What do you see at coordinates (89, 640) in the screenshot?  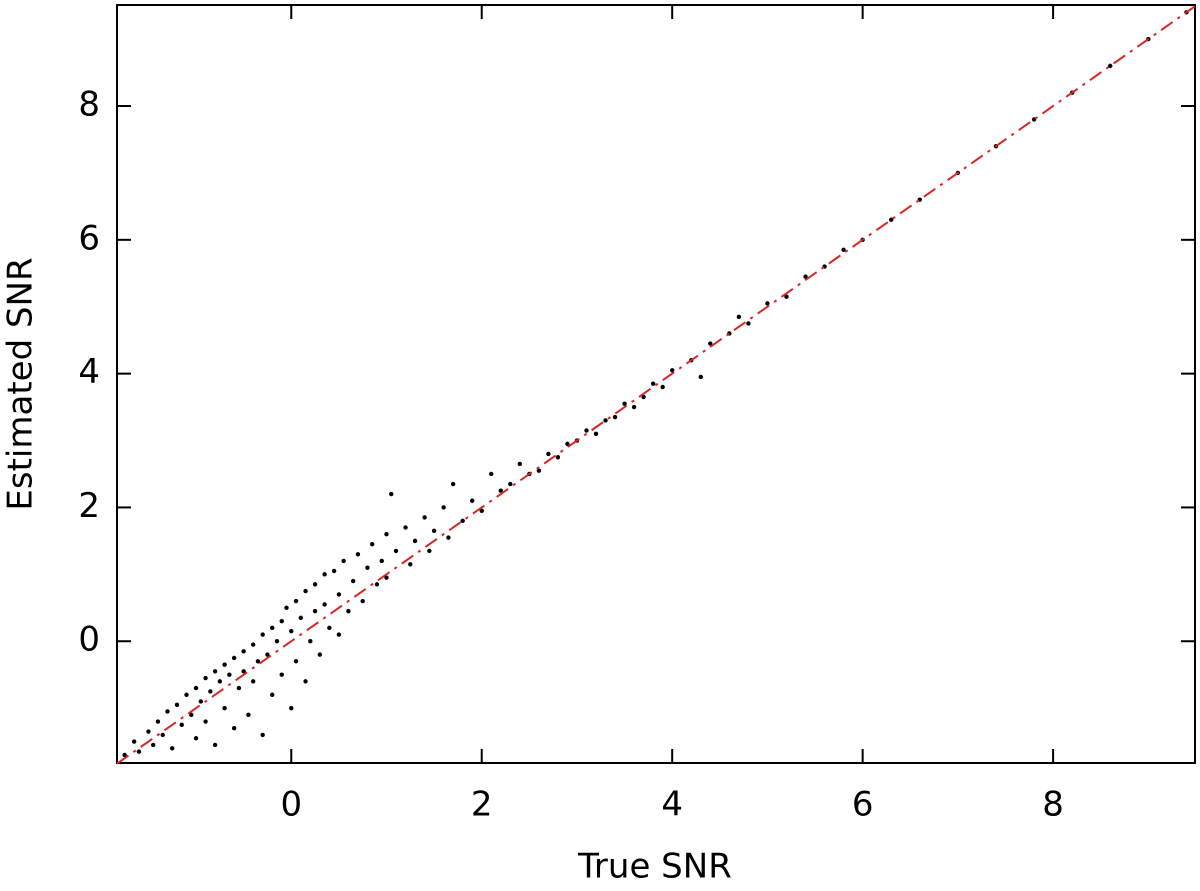 I see `y-tick-label: 0` at bounding box center [89, 640].